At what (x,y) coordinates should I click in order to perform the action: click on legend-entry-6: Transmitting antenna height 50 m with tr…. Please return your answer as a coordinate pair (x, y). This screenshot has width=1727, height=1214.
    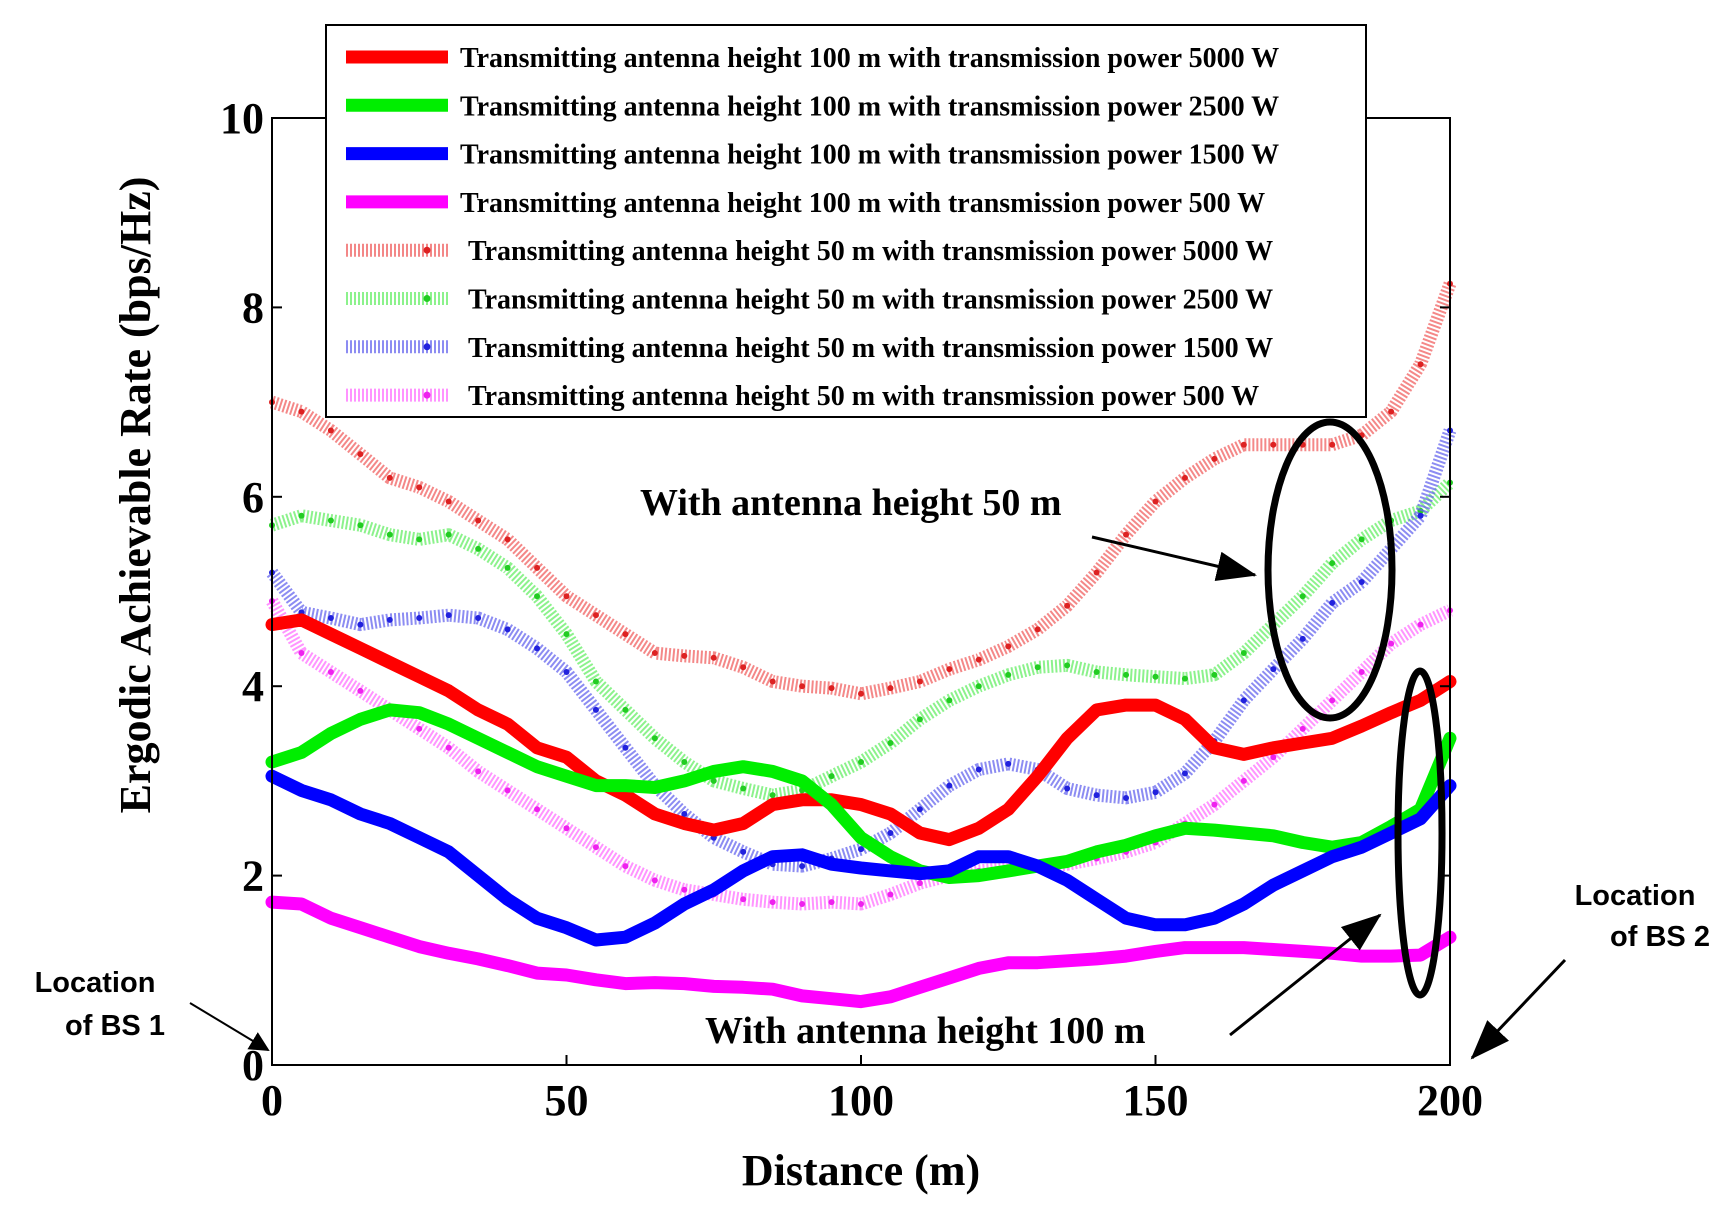
    Looking at the image, I should click on (809, 348).